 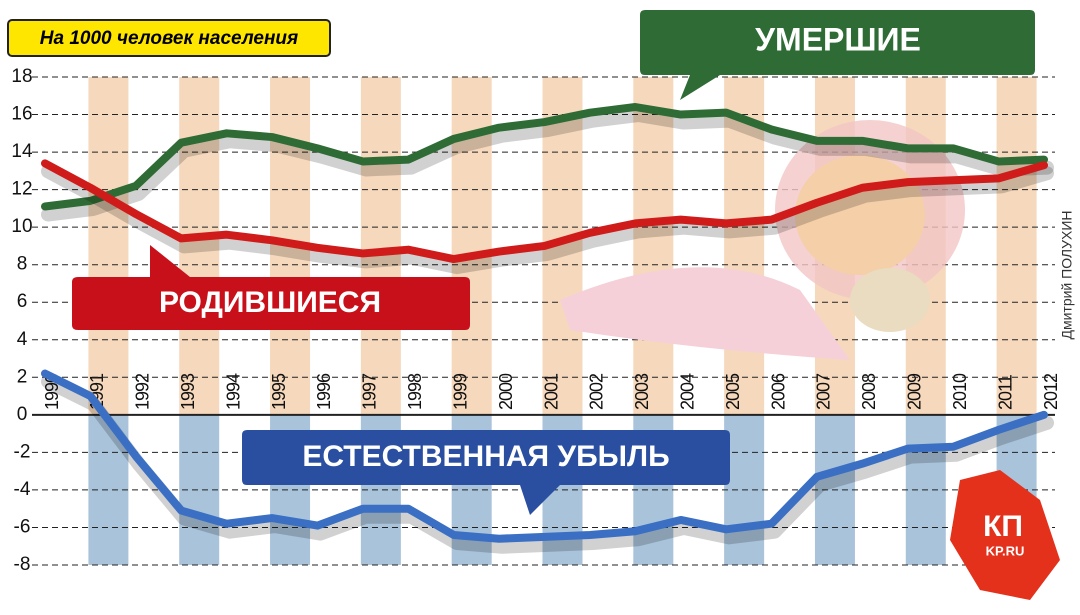 I want to click on x-tick-label: 2002, so click(x=597, y=391).